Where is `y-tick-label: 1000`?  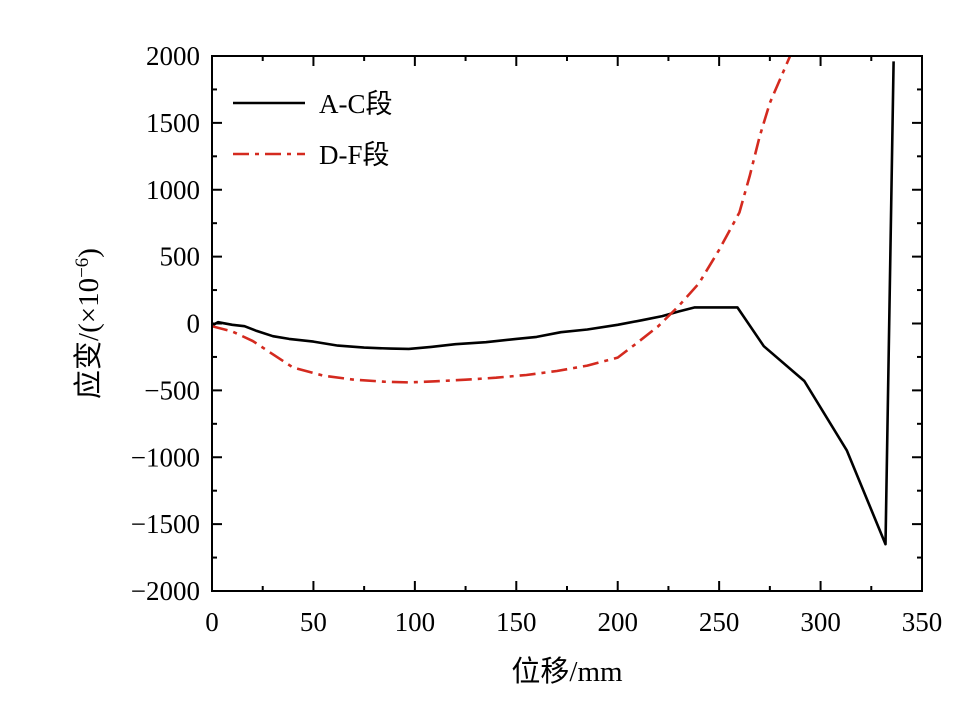 y-tick-label: 1000 is located at coordinates (173, 190).